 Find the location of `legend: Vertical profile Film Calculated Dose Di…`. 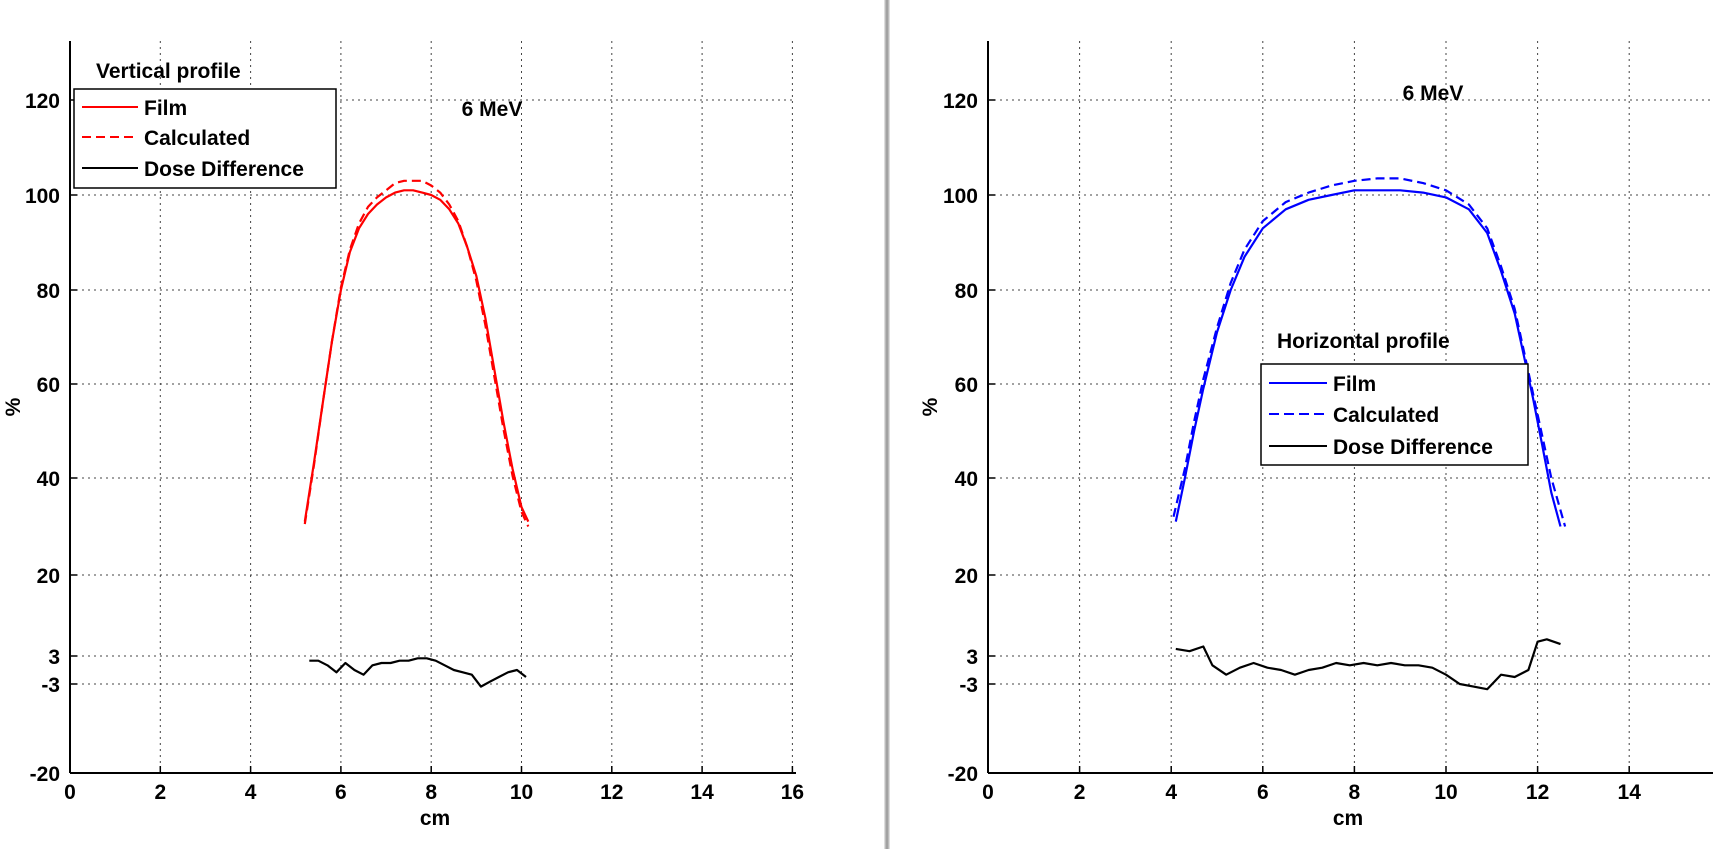

legend: Vertical profile Film Calculated Dose Di… is located at coordinates (205, 124).